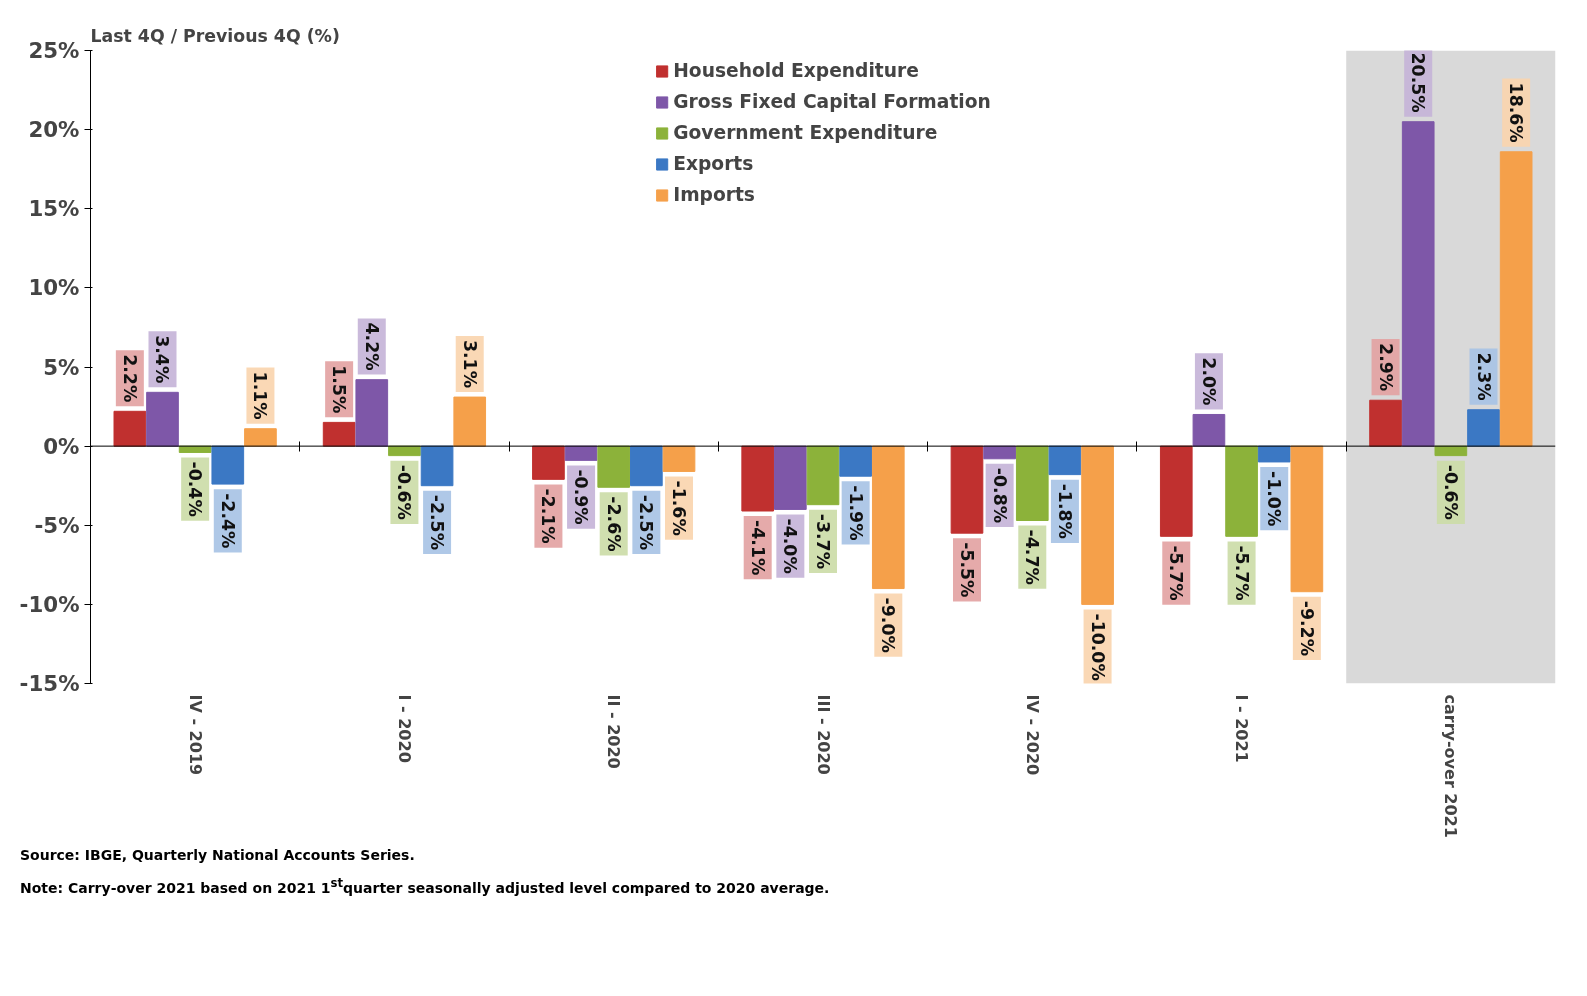 This screenshot has width=1587, height=996. Describe the element at coordinates (469, 364) in the screenshot. I see `data-label: 3.1%` at that location.